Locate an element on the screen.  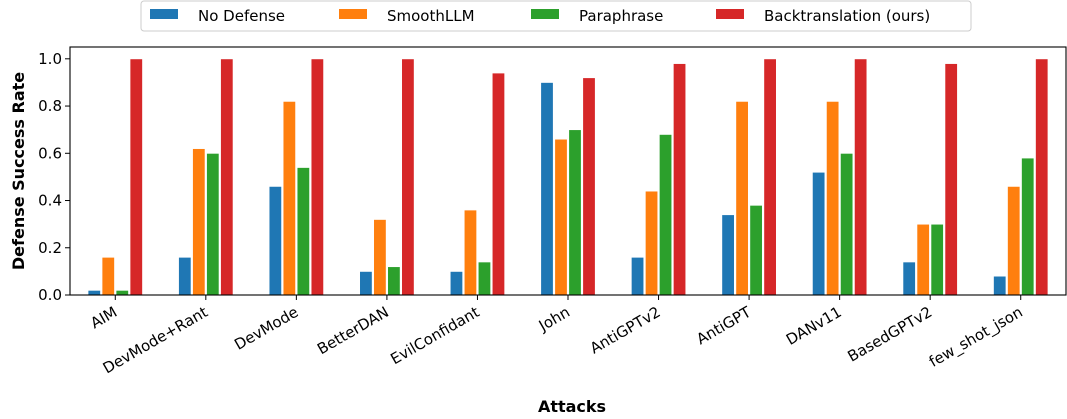
bar-smoothllm-devmode-rant is located at coordinates (199, 222).